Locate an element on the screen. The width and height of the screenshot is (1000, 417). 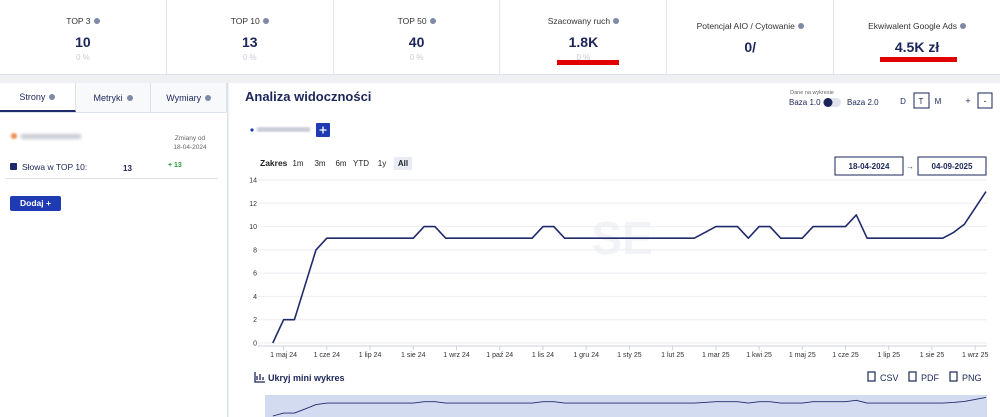
tab: Metryki is located at coordinates (113, 97).